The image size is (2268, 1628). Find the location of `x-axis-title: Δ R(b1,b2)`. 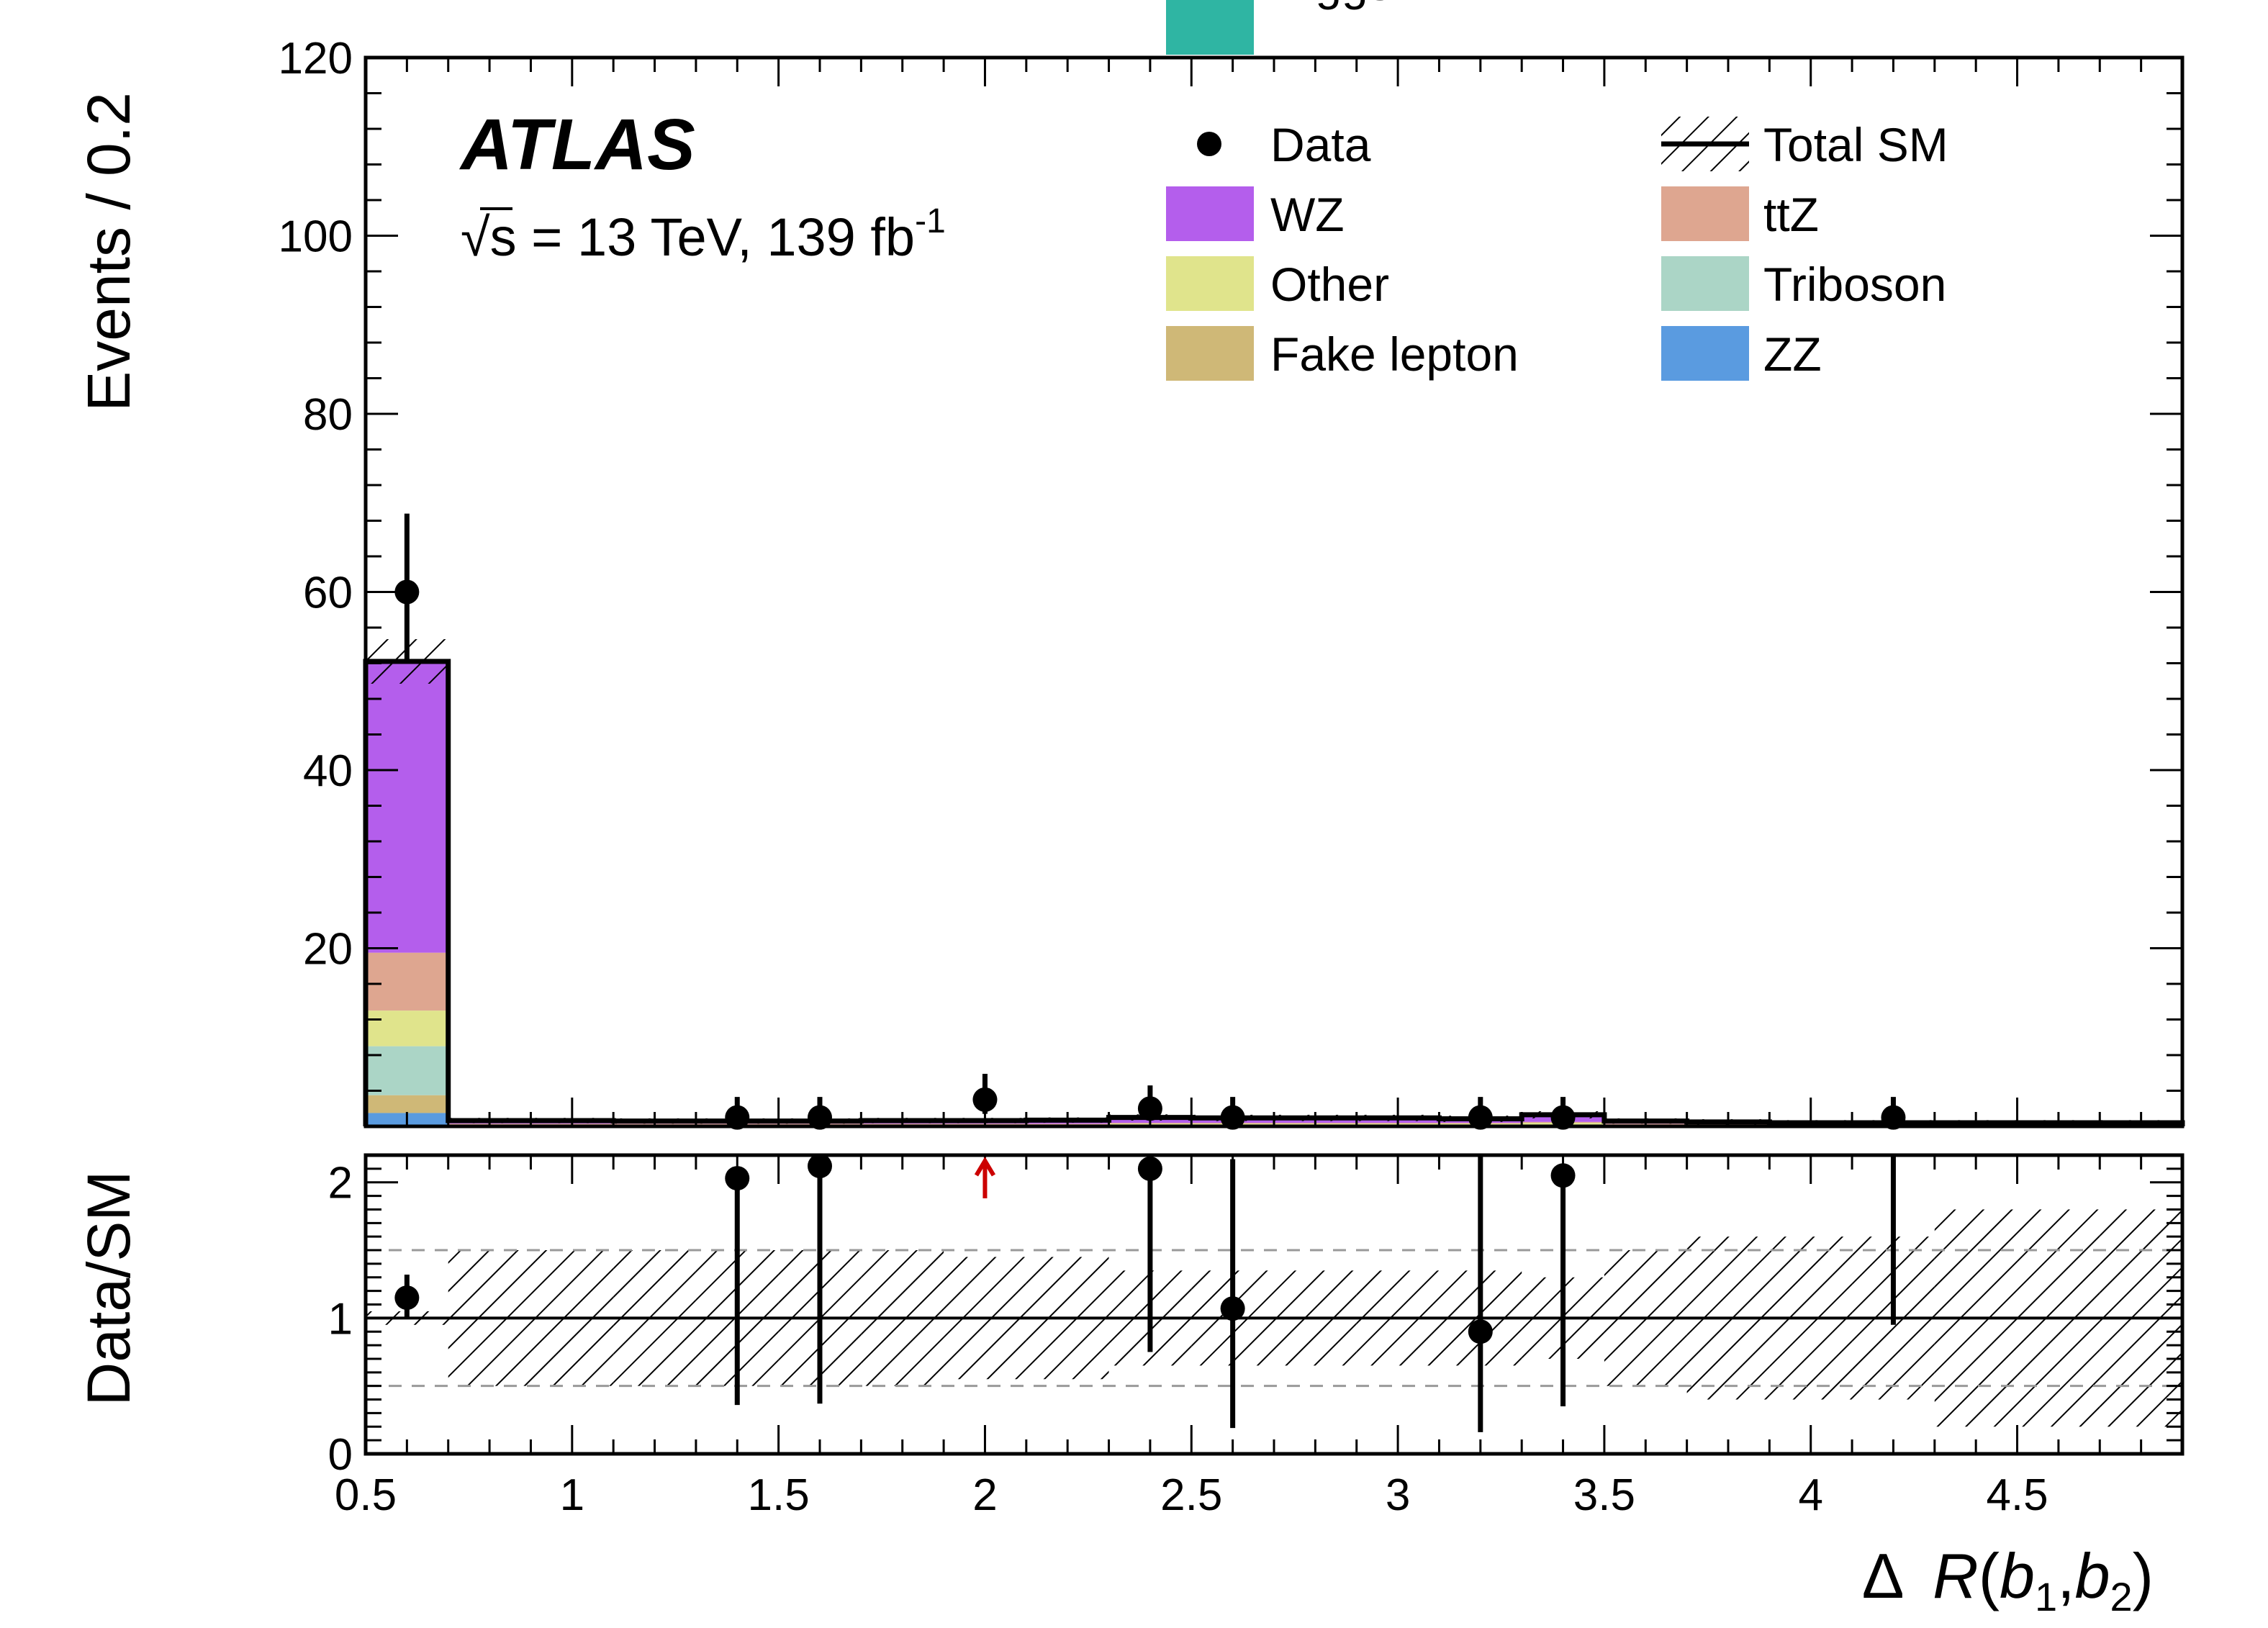

x-axis-title: Δ R(b1,b2) is located at coordinates (2008, 1579).